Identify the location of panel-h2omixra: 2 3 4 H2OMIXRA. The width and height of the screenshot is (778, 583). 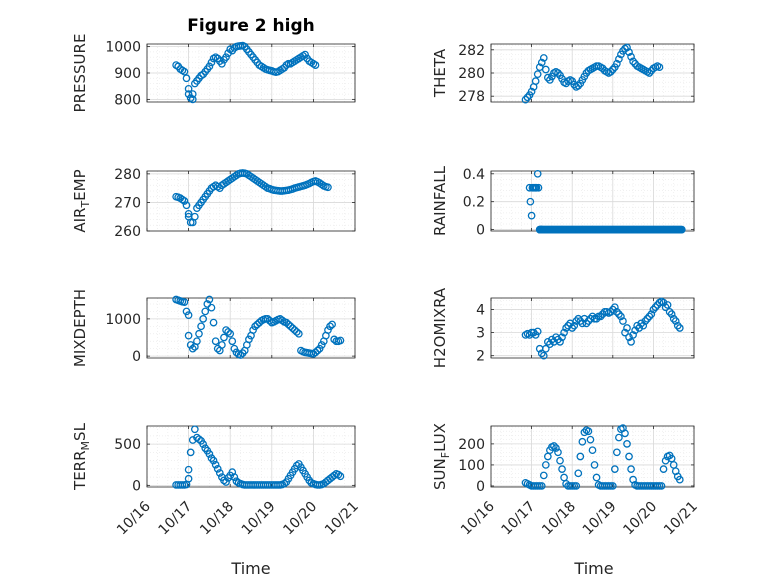
(563, 327).